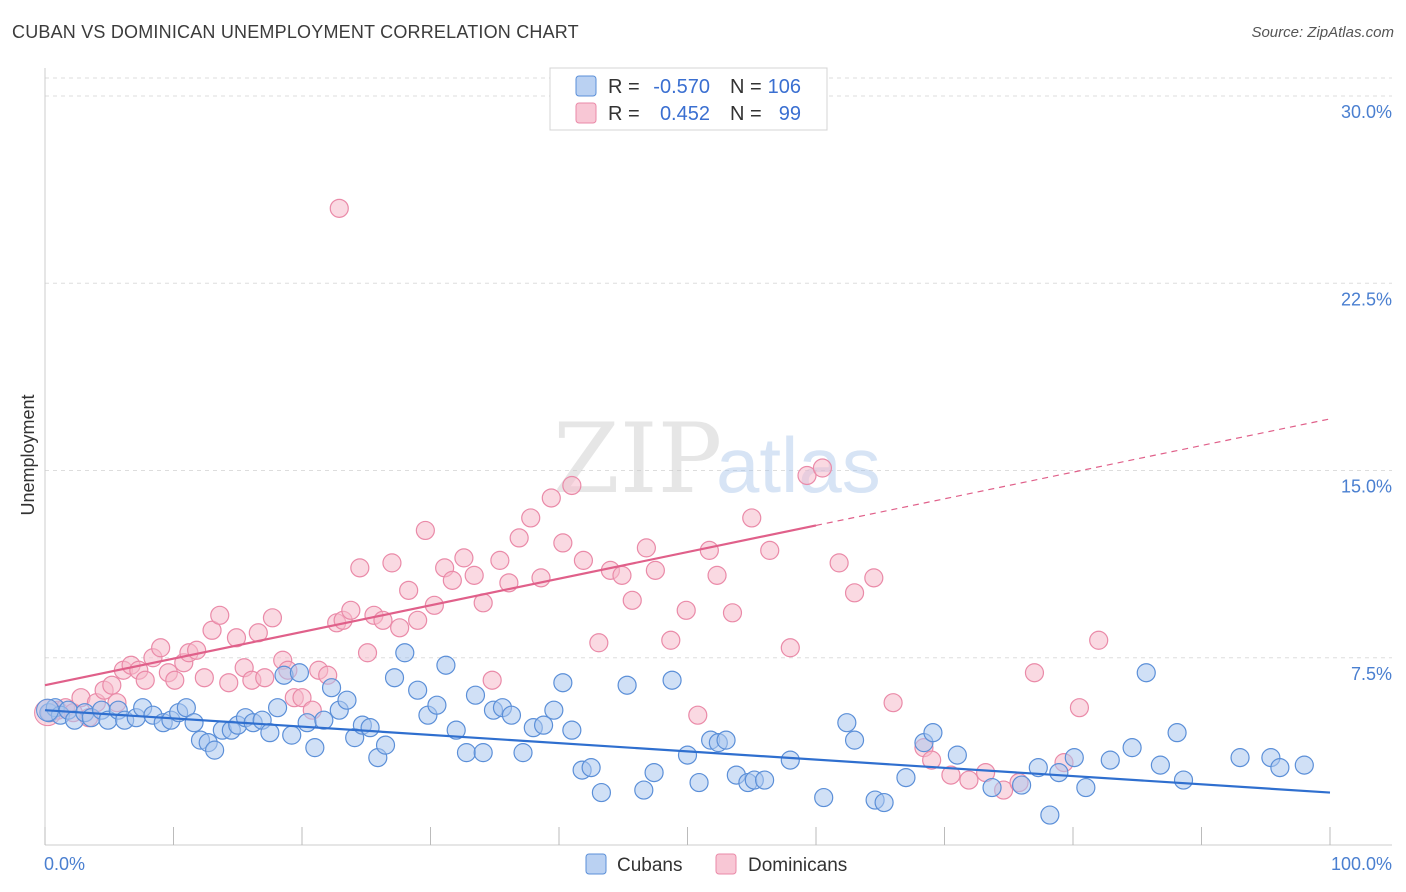 The image size is (1406, 892). I want to click on legend-r-label-cubans: R =, so click(624, 87).